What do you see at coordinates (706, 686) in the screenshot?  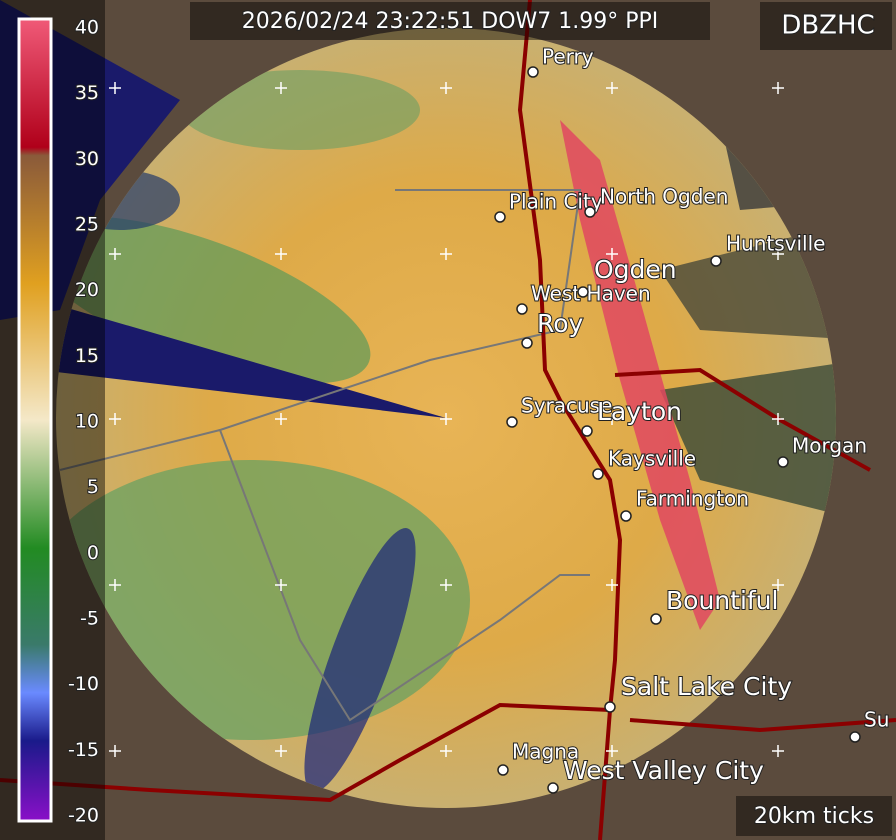 I see `city-label: Salt Lake City` at bounding box center [706, 686].